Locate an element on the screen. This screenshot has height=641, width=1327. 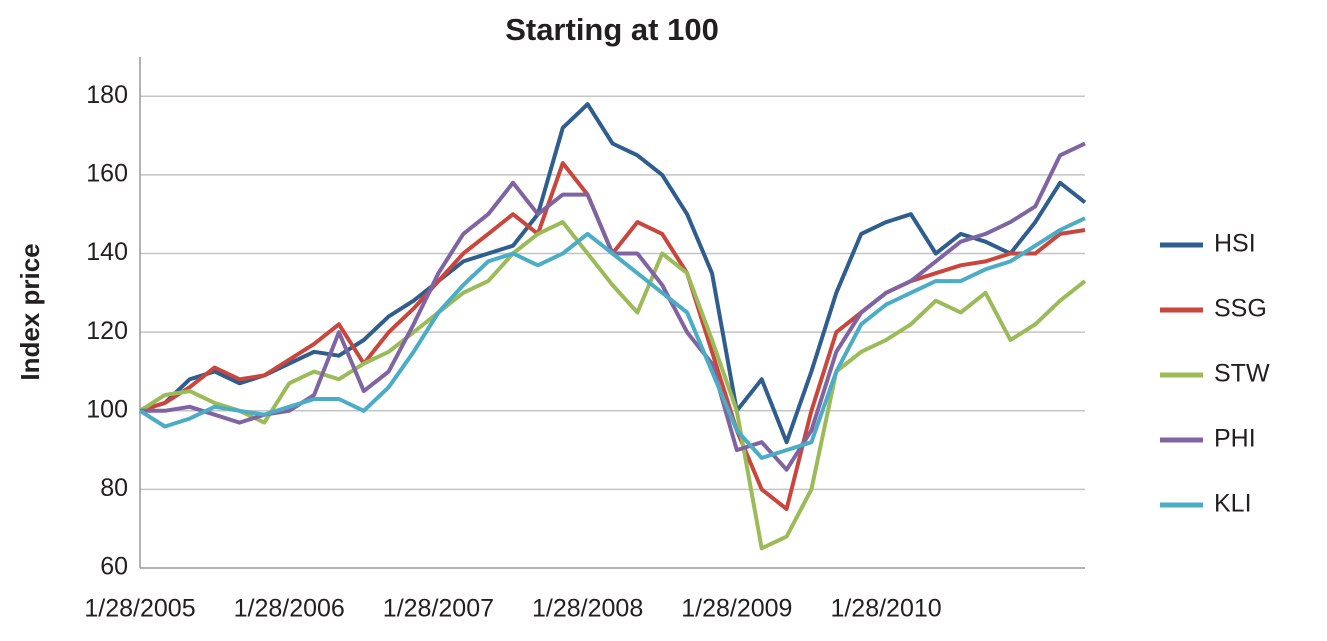
legend-label: STW is located at coordinates (1242, 374).